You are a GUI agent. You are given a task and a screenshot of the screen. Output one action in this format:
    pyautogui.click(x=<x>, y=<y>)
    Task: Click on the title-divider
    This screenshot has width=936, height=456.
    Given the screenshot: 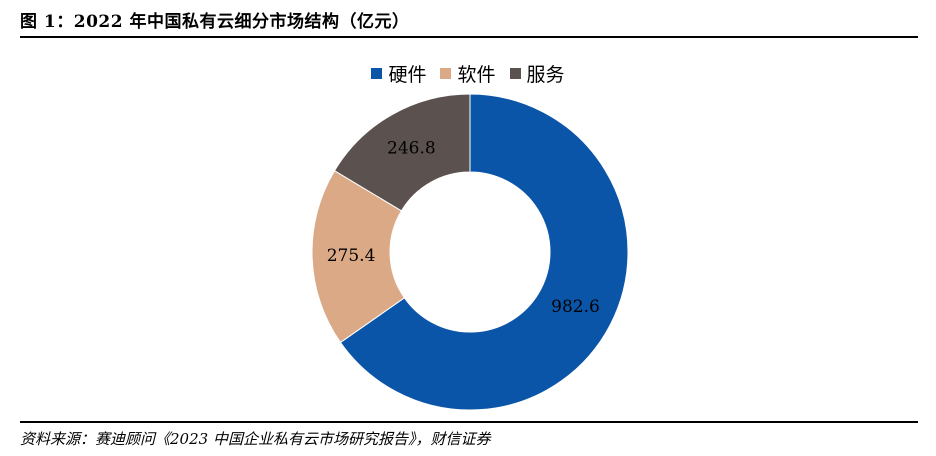 What is the action you would take?
    pyautogui.click(x=469, y=37)
    